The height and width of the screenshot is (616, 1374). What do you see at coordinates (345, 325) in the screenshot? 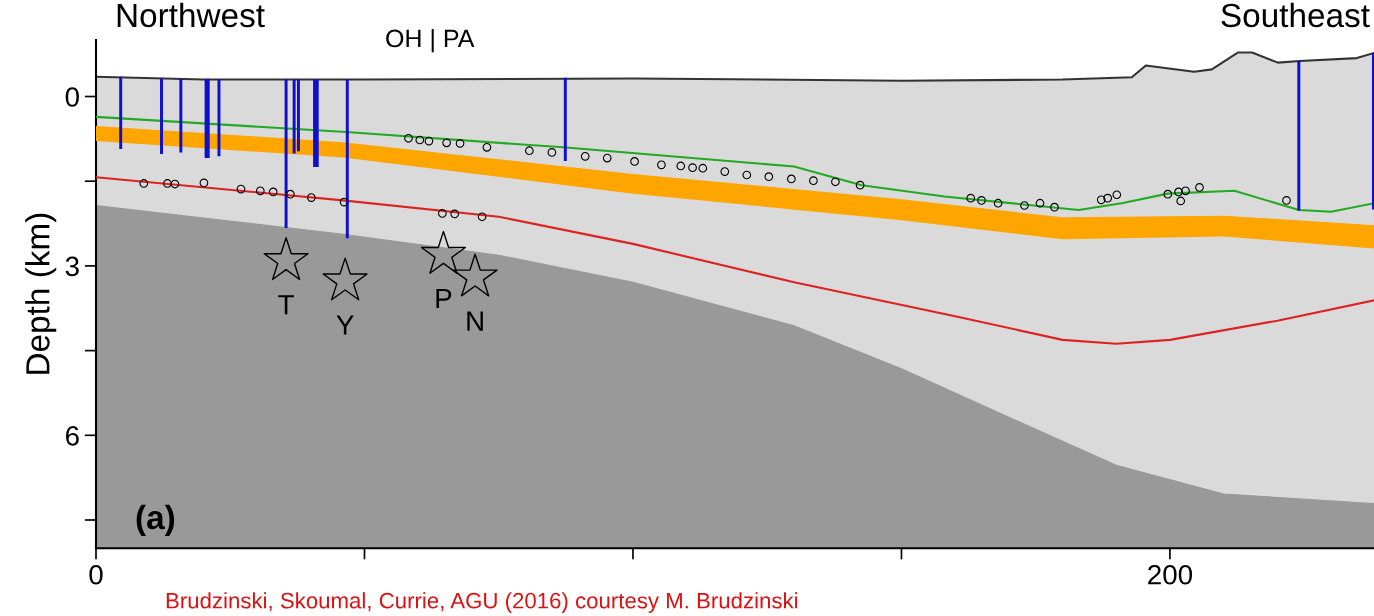
I see `annotation: Y` at bounding box center [345, 325].